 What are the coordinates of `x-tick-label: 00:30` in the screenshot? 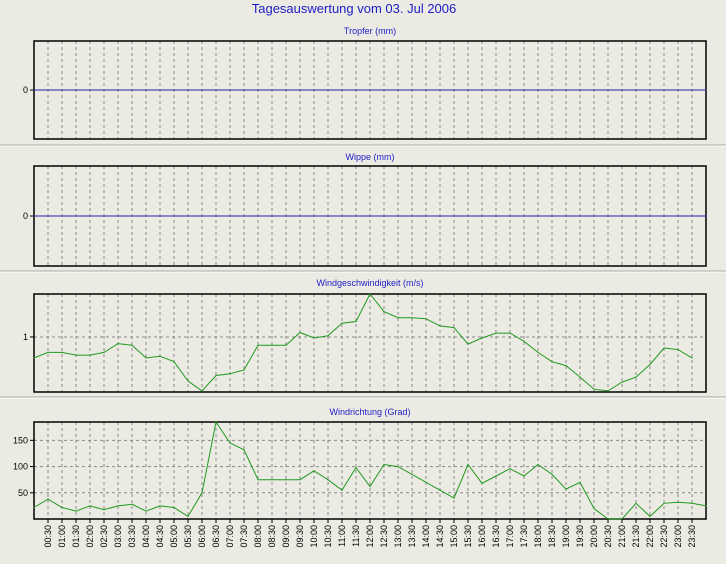 It's located at (48, 536).